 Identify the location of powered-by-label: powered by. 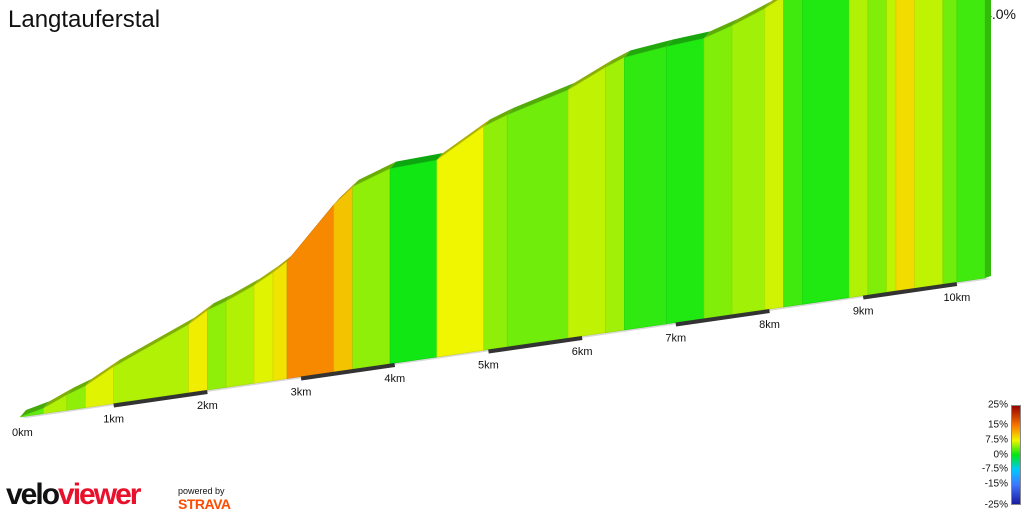
(201, 491).